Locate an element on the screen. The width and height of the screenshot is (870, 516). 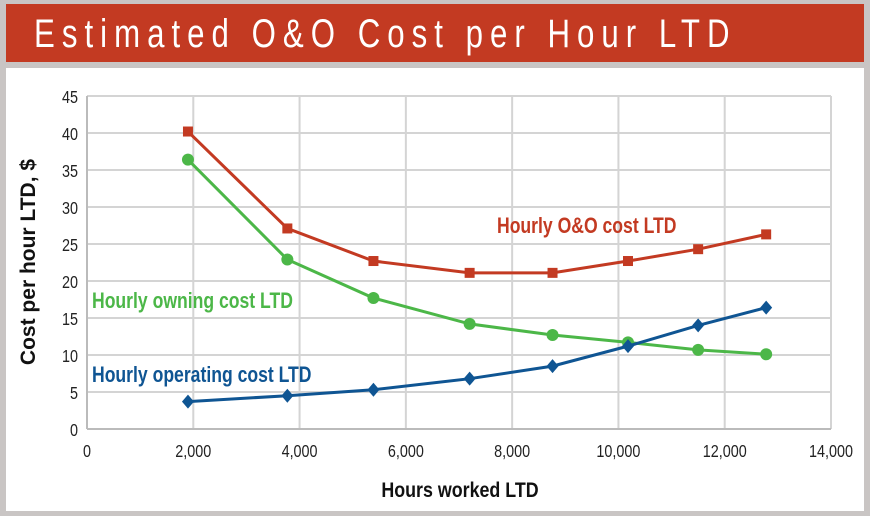
x-tick-label: 8,000 is located at coordinates (512, 452).